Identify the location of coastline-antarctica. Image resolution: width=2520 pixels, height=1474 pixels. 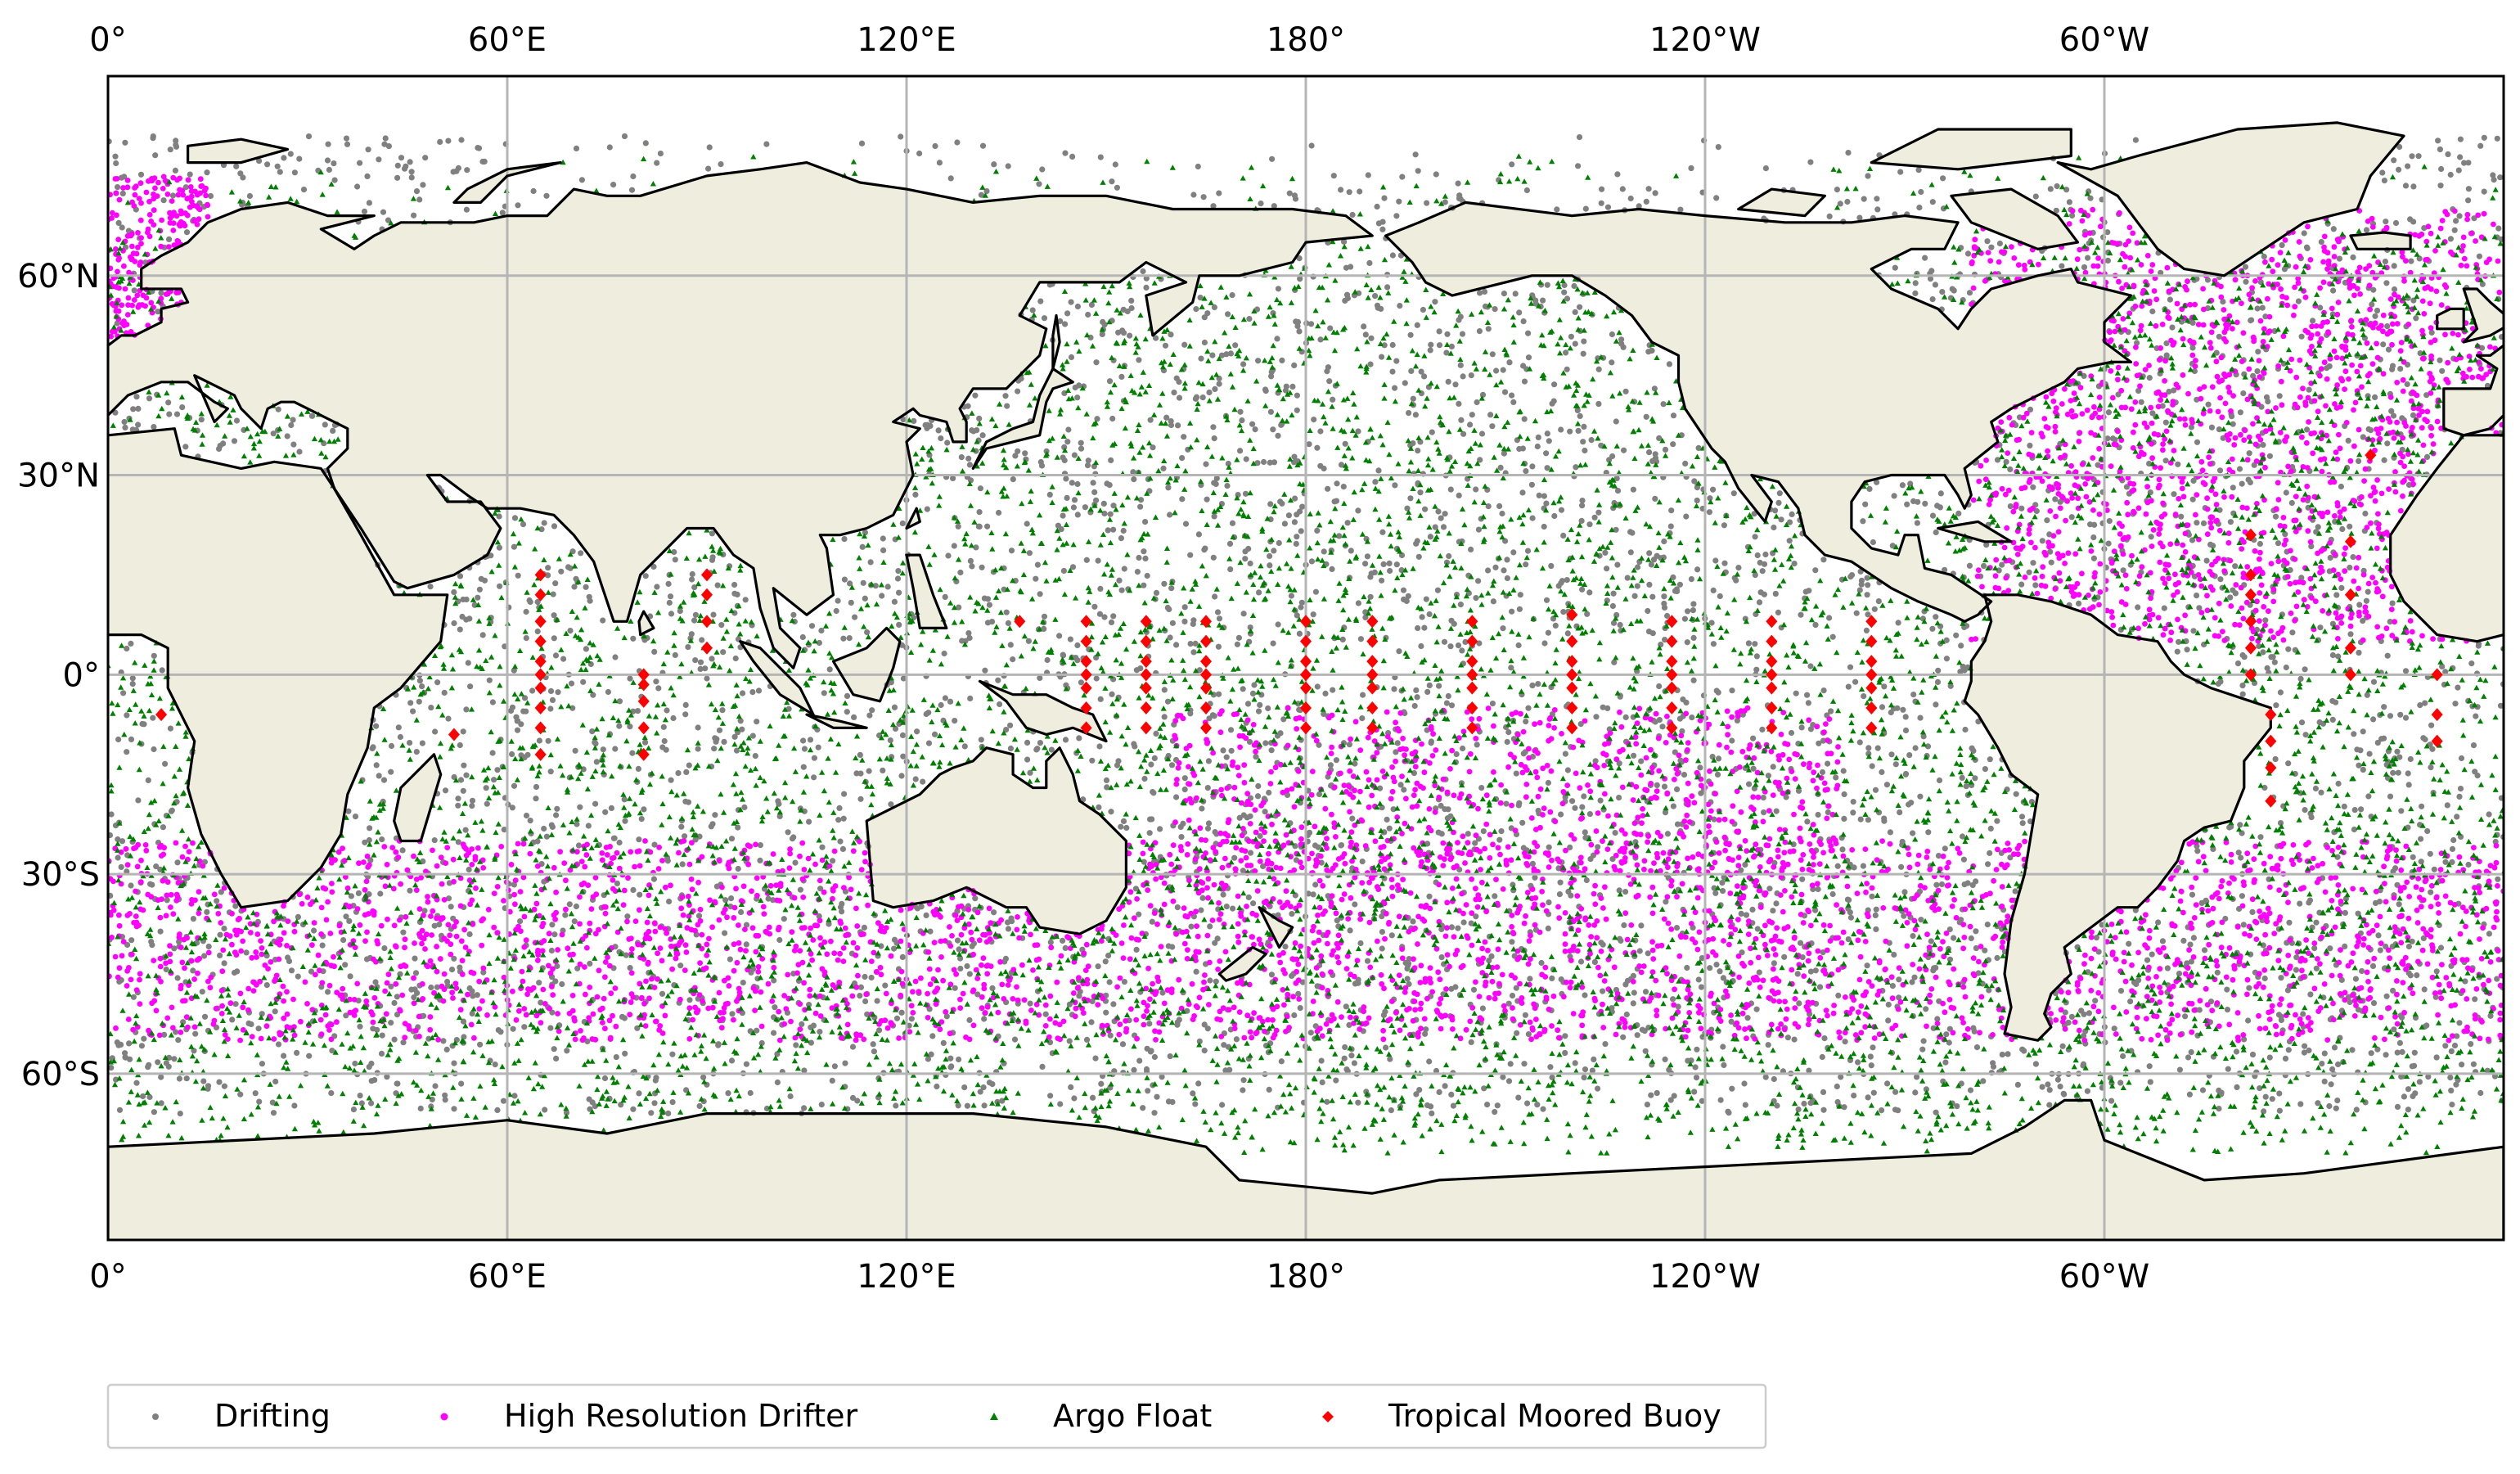
(2512, 1186).